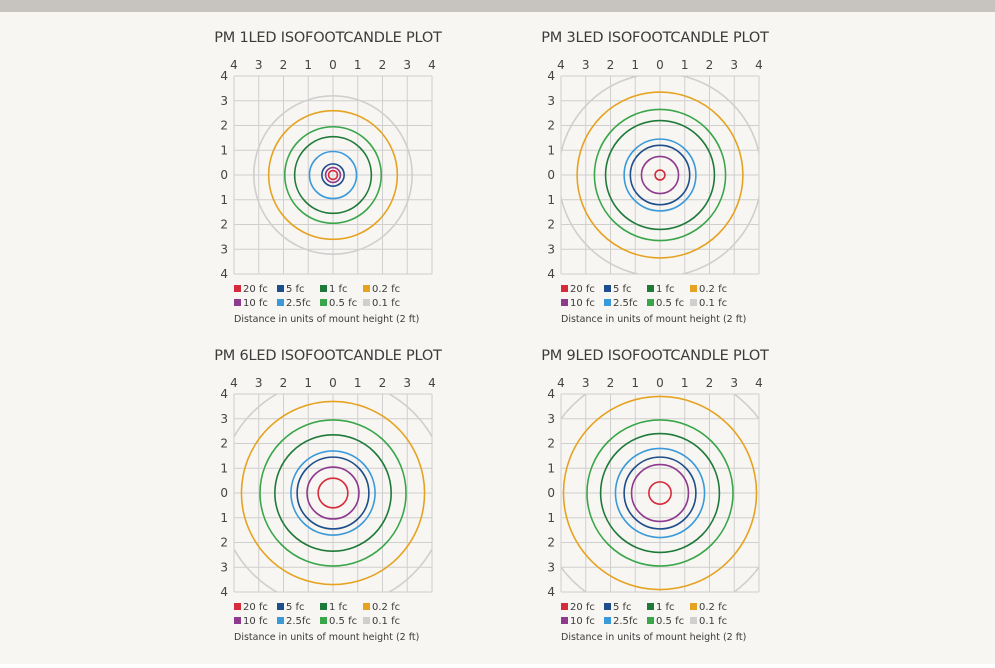 The width and height of the screenshot is (995, 668). What do you see at coordinates (660, 65) in the screenshot?
I see `x-tick-label: 0` at bounding box center [660, 65].